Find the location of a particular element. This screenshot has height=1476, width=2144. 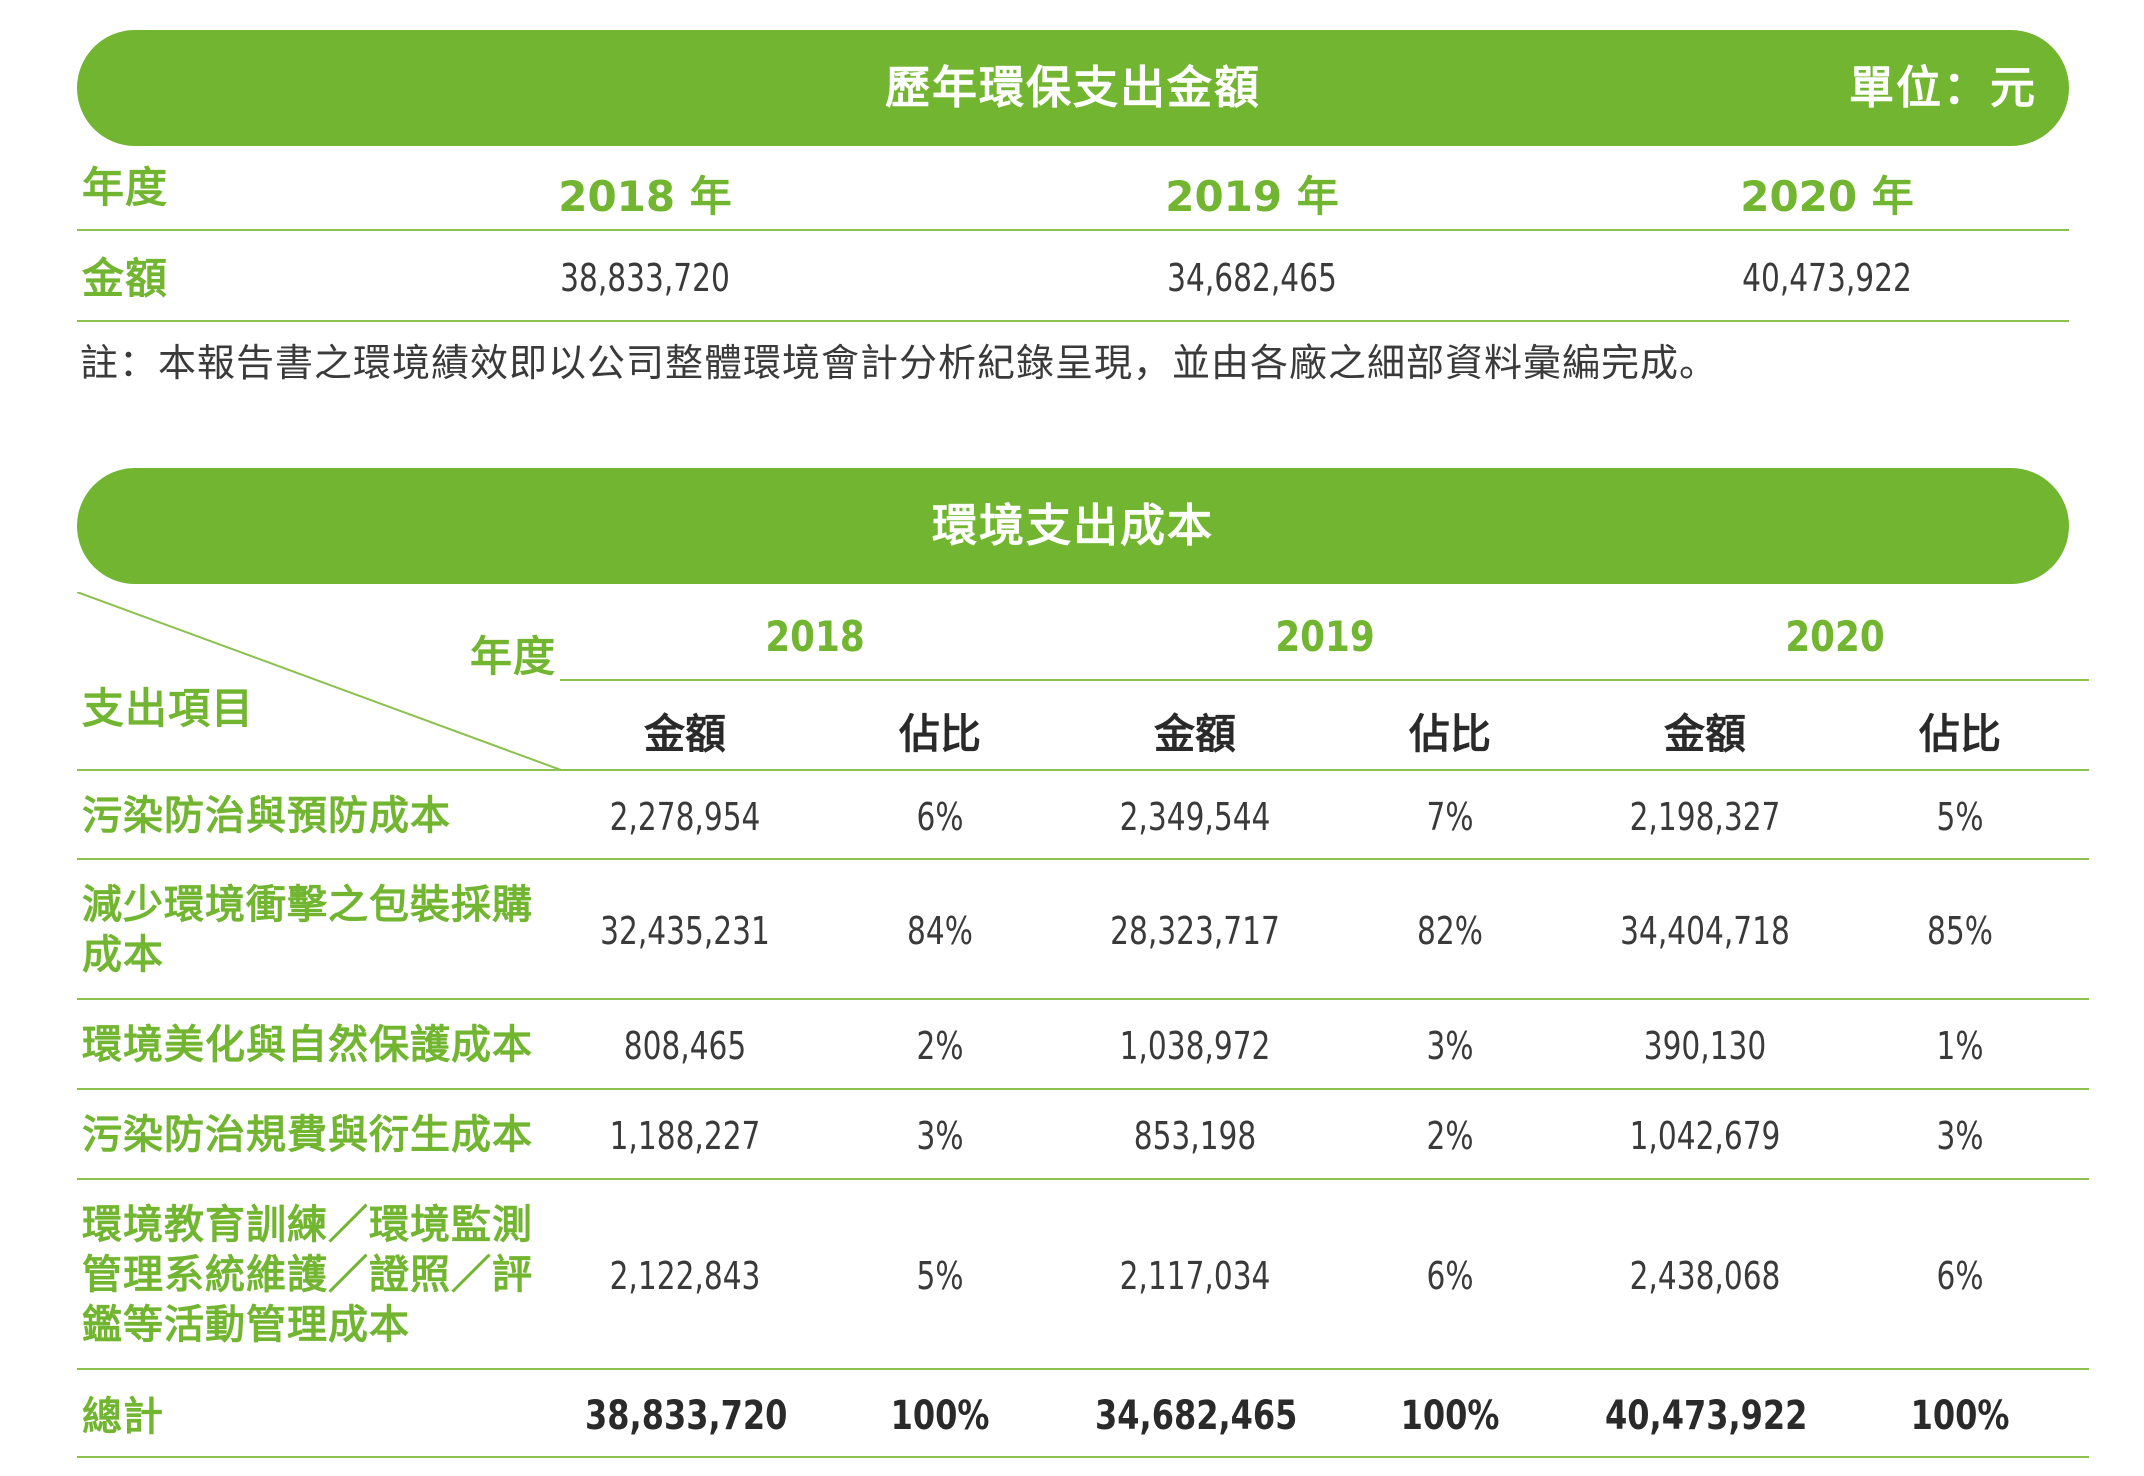

table2-cell: 2,198,327 is located at coordinates (1705, 817).